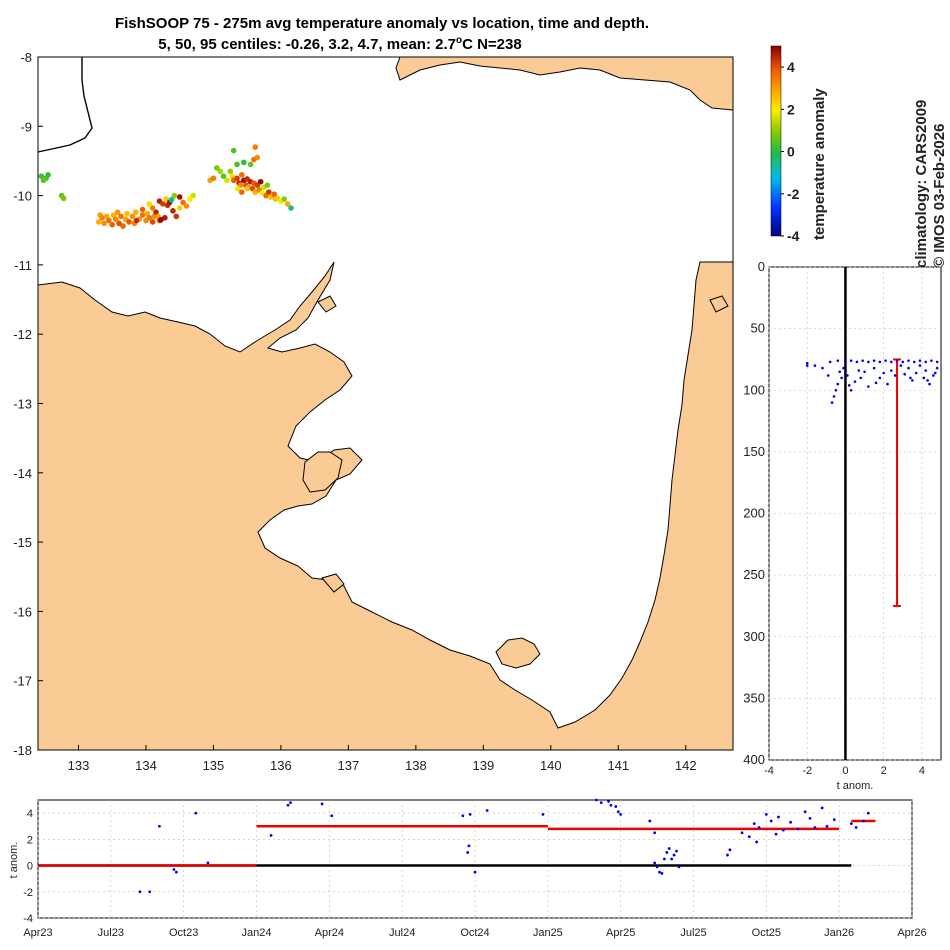 This screenshot has height=950, width=950. What do you see at coordinates (111, 933) in the screenshot?
I see `timeseries-xtick-label: Jul23` at bounding box center [111, 933].